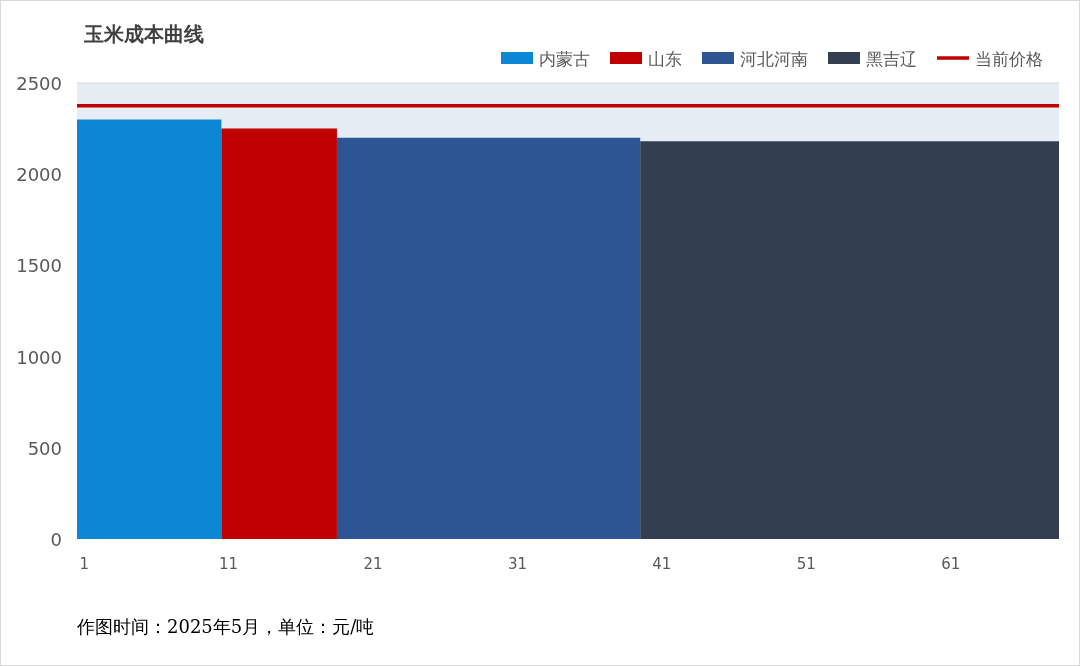 Image resolution: width=1080 pixels, height=666 pixels. I want to click on y-tick-label: 0, so click(56, 539).